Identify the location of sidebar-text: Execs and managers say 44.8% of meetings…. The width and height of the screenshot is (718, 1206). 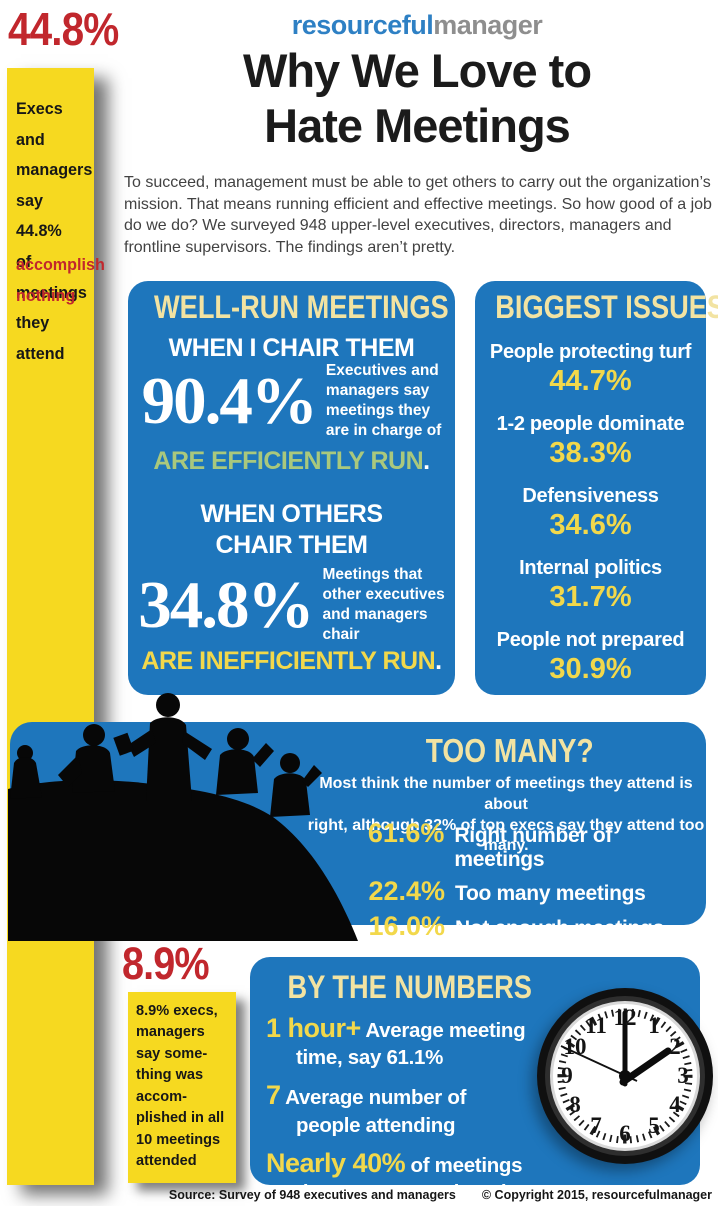
(54, 231).